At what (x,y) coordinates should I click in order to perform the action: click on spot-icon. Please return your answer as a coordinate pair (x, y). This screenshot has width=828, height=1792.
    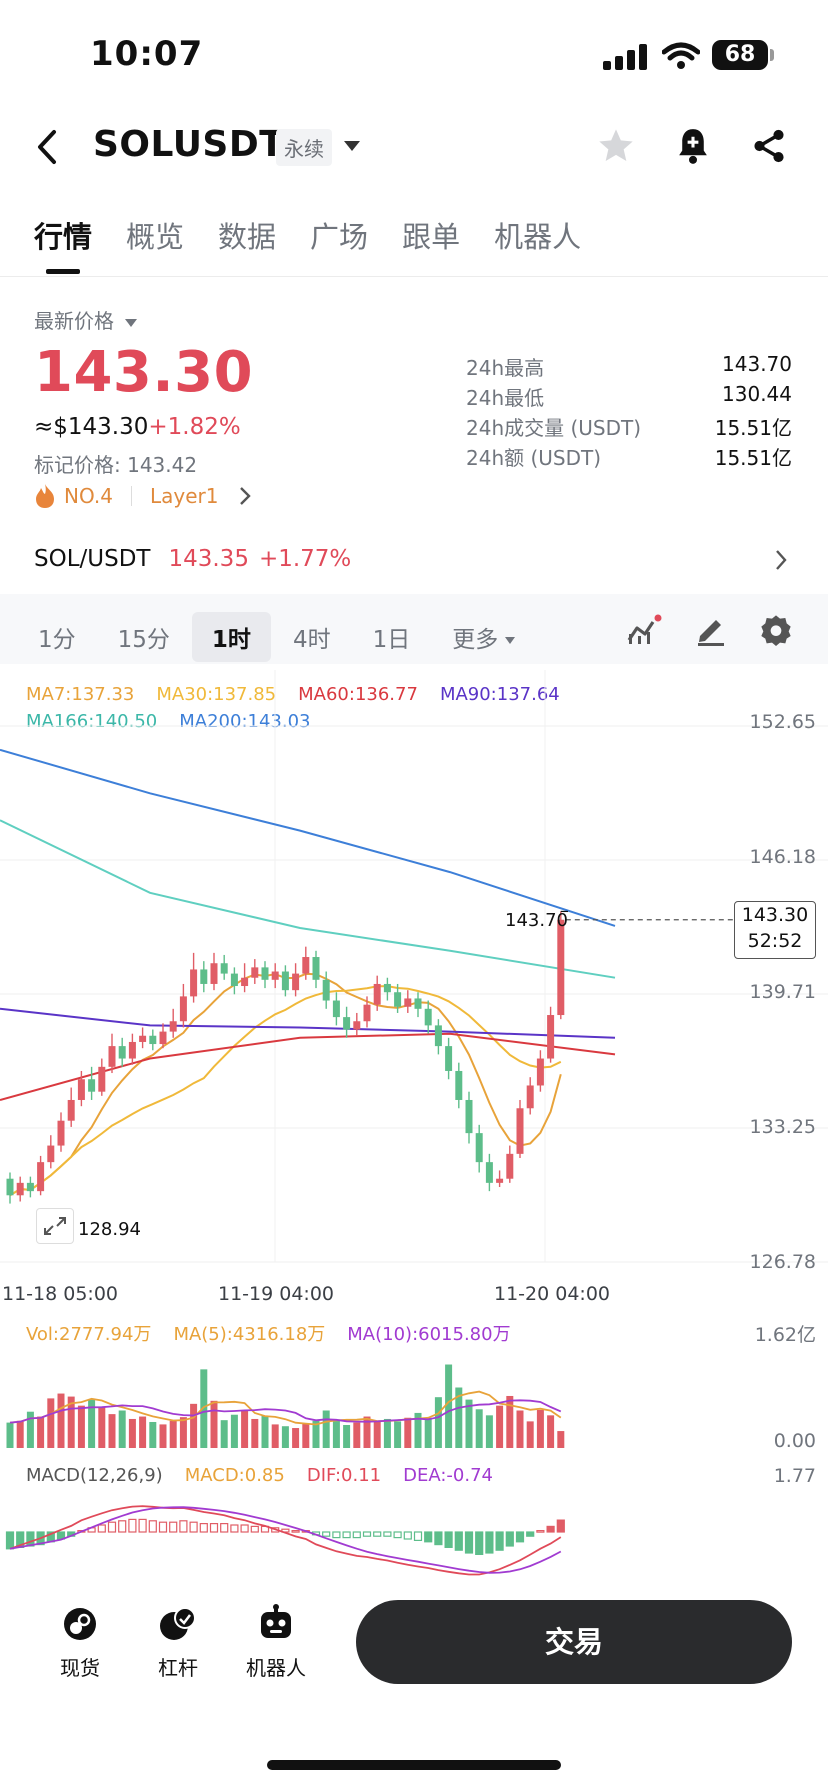
    Looking at the image, I should click on (80, 1624).